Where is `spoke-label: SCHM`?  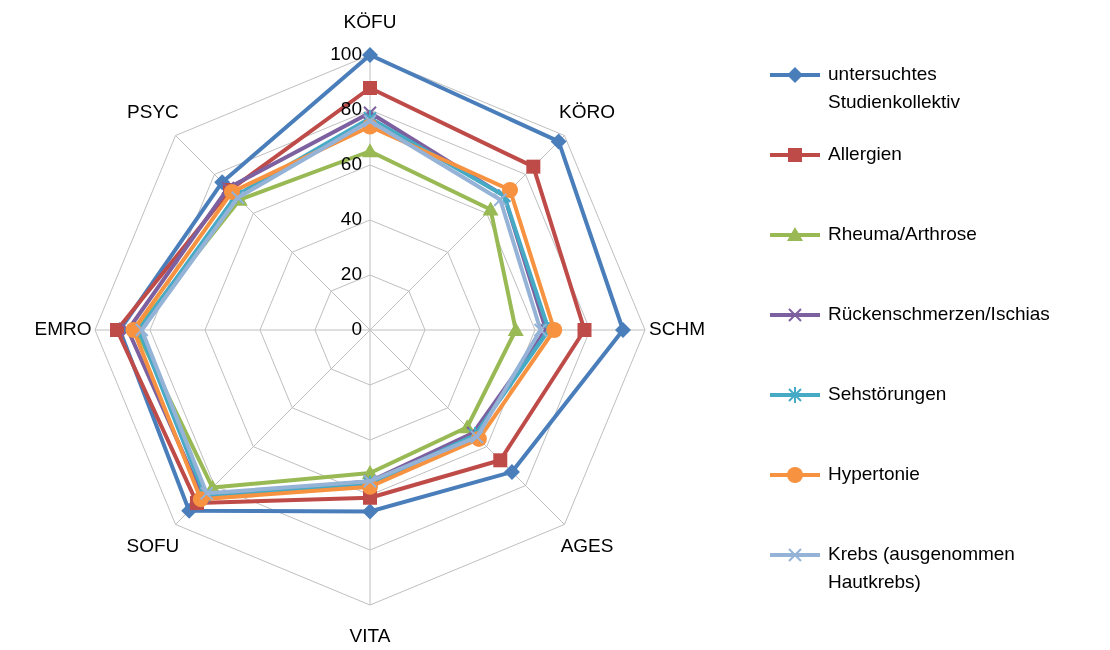
spoke-label: SCHM is located at coordinates (677, 329).